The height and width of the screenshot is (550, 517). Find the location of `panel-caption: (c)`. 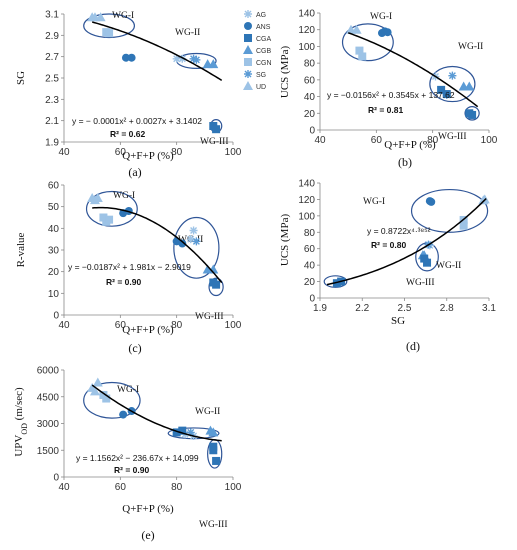

panel-caption: (c) is located at coordinates (134, 348).